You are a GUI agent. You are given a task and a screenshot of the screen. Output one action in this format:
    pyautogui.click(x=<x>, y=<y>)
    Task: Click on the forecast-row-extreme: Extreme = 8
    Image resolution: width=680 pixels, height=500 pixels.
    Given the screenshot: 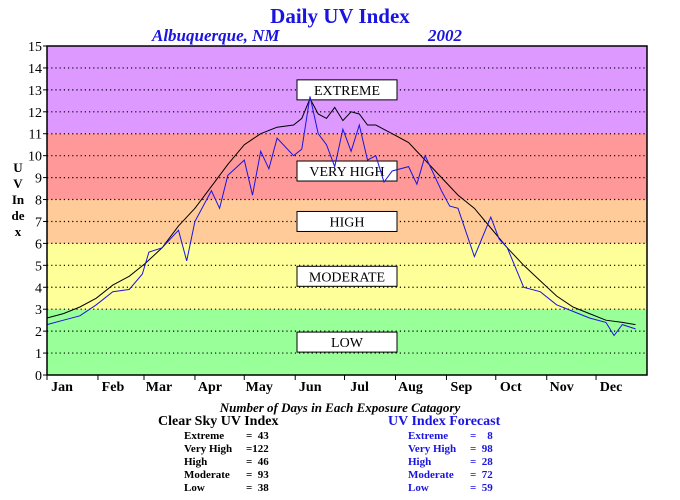 What is the action you would take?
    pyautogui.click(x=450, y=436)
    